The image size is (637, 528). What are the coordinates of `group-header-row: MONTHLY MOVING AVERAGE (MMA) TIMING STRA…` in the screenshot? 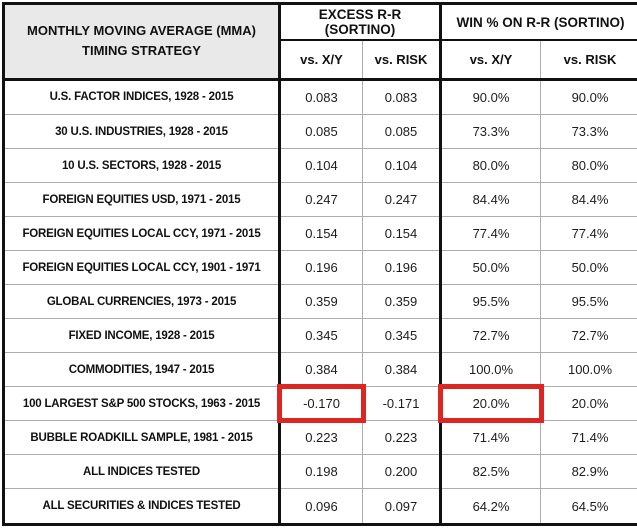 It's located at (320, 42).